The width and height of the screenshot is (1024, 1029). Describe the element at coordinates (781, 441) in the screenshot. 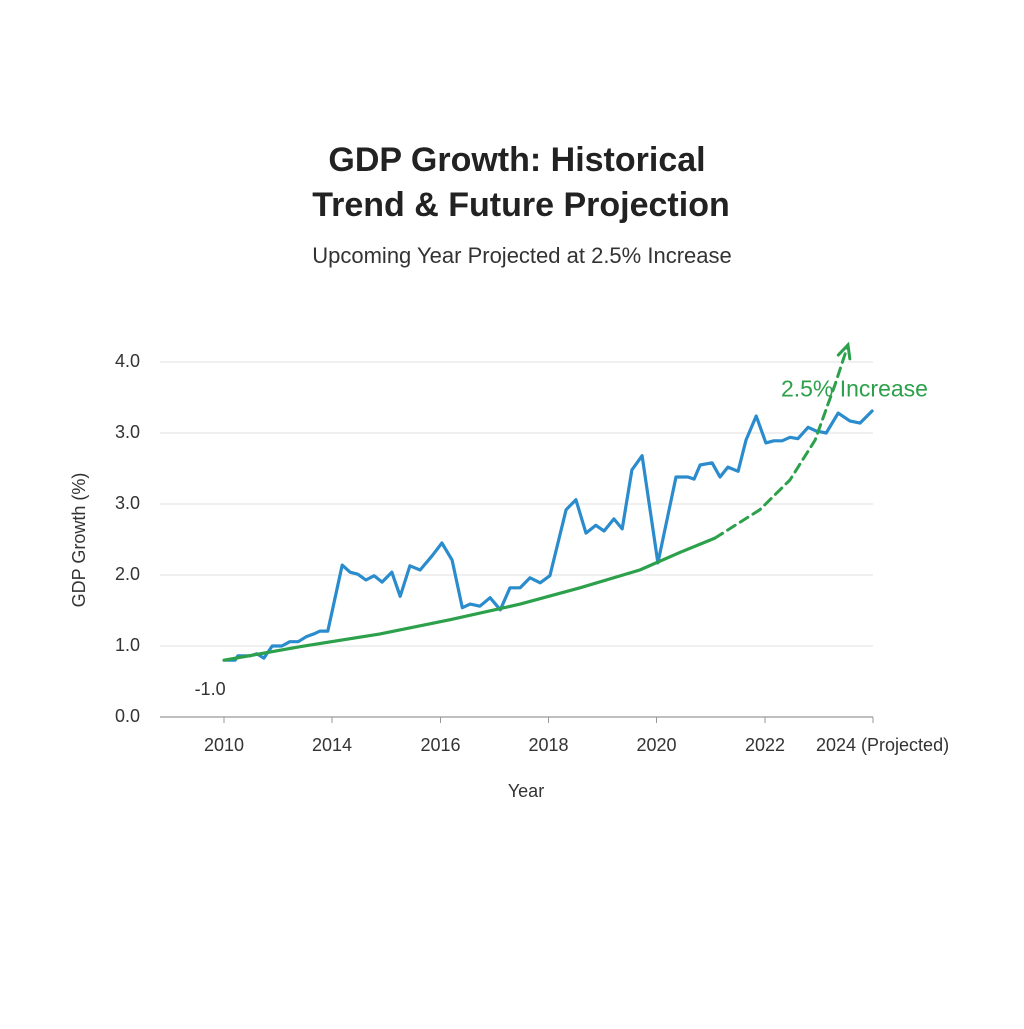

I see `projection-line` at that location.